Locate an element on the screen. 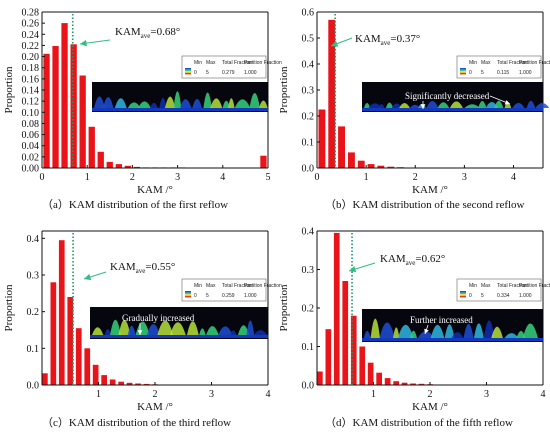 The height and width of the screenshot is (434, 550). x-tick-label-d-0: 1 is located at coordinates (373, 394).